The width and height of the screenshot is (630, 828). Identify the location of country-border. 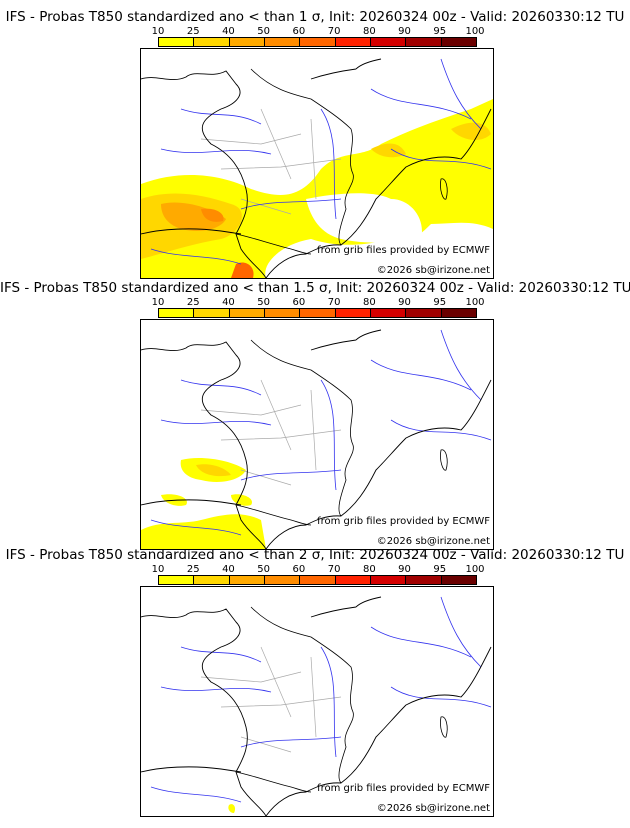
(294, 699).